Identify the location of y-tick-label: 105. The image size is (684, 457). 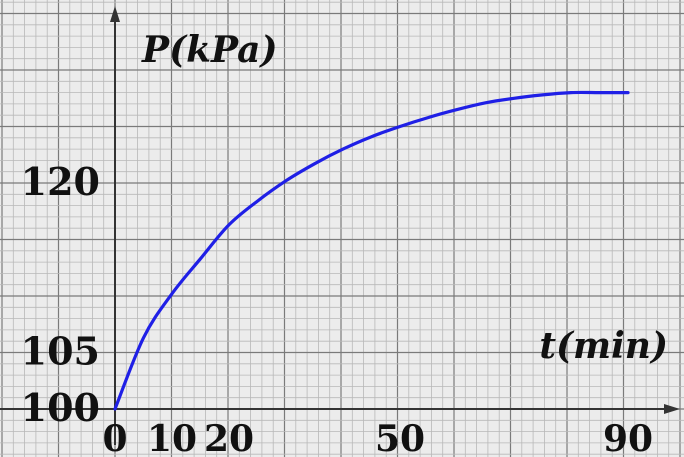
(60, 351).